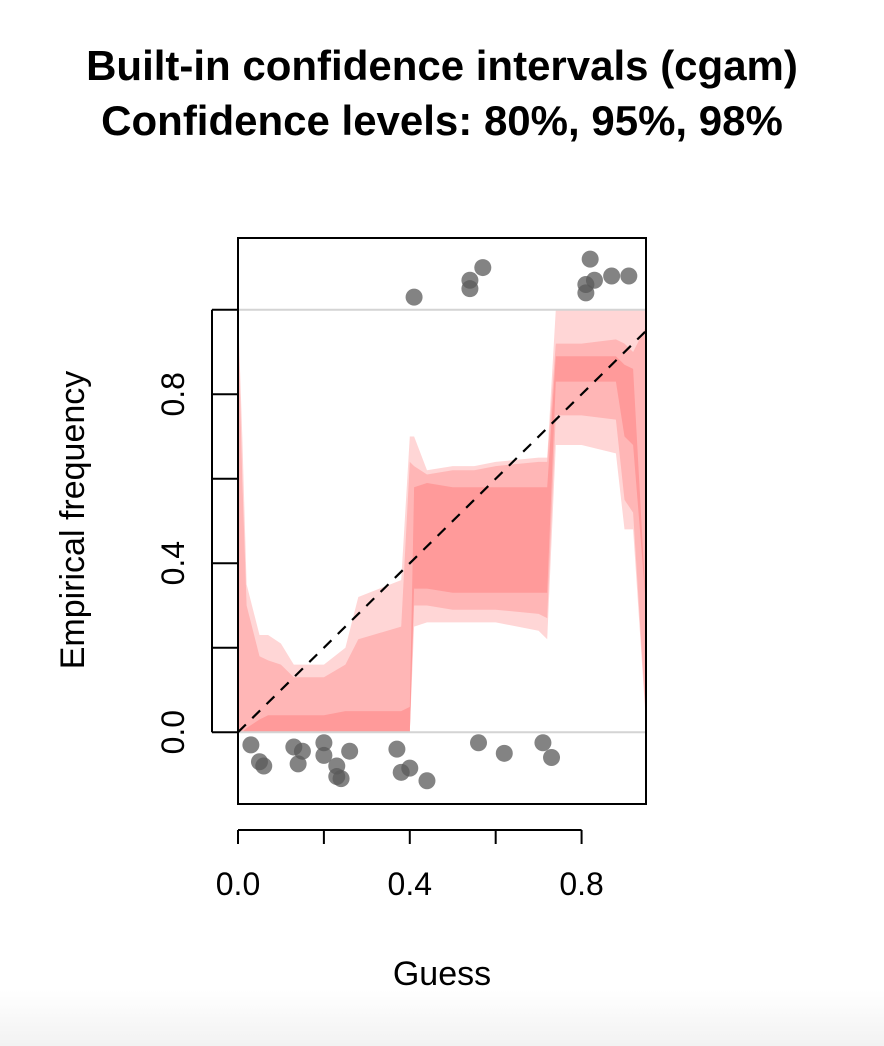  Describe the element at coordinates (238, 884) in the screenshot. I see `x-tick-label: 0.0` at that location.